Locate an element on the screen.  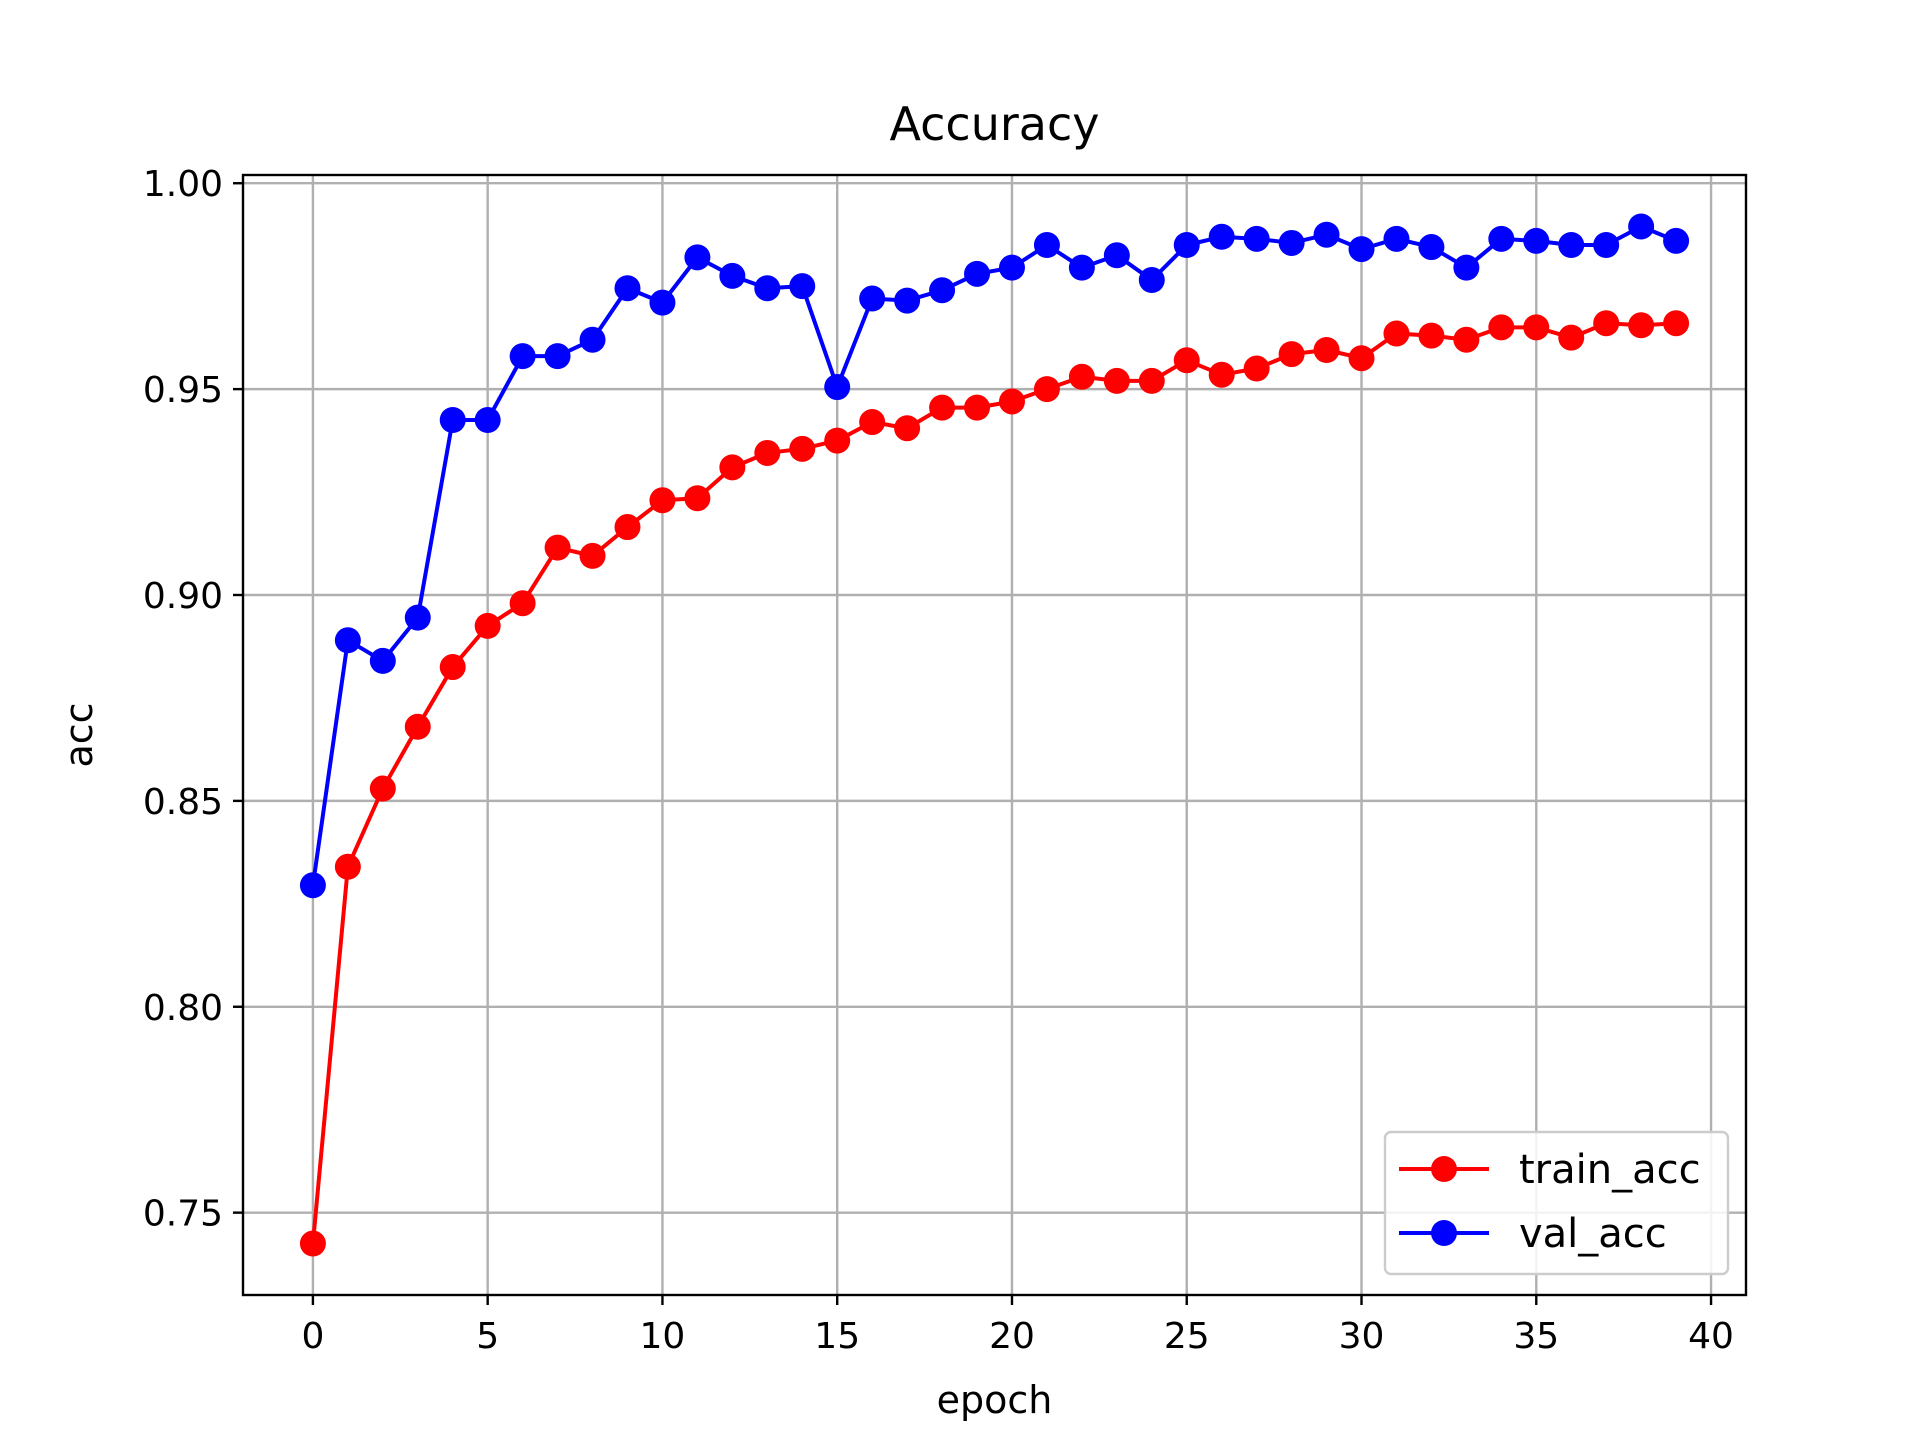
y-tick-label: 0.85 is located at coordinates (183, 802).